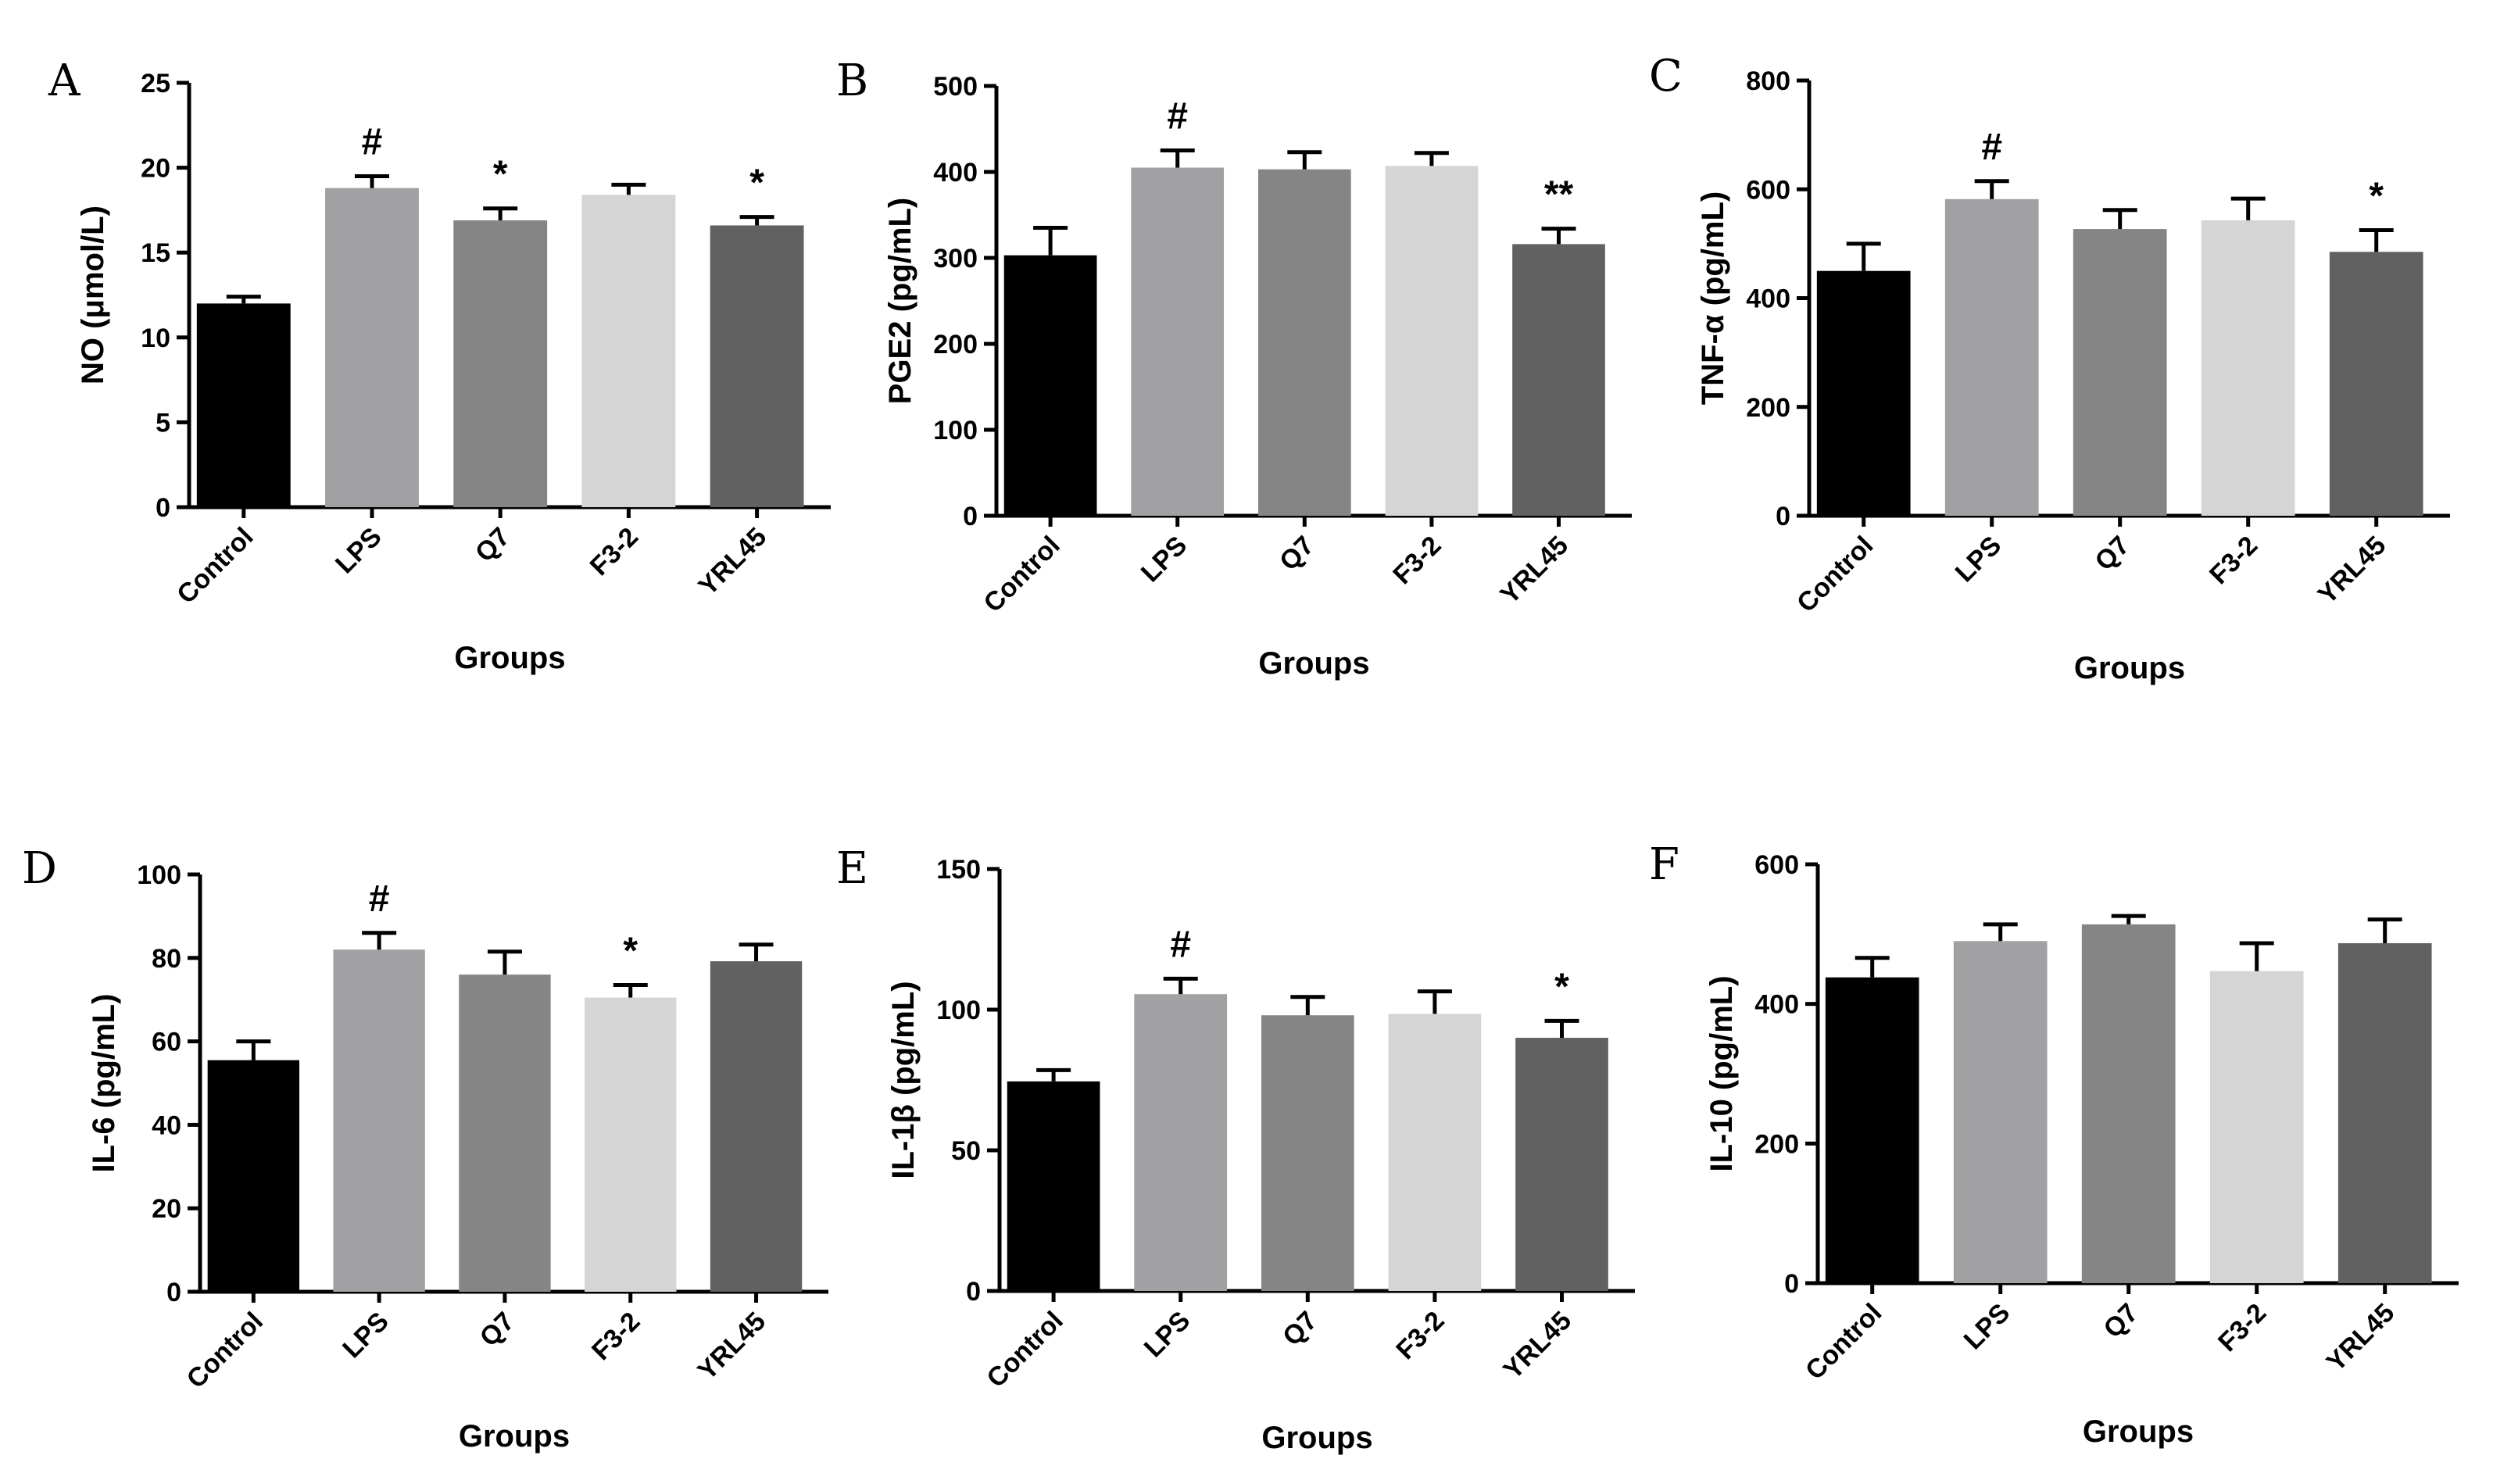  I want to click on chart-f-category-label: Control, so click(1843, 1342).